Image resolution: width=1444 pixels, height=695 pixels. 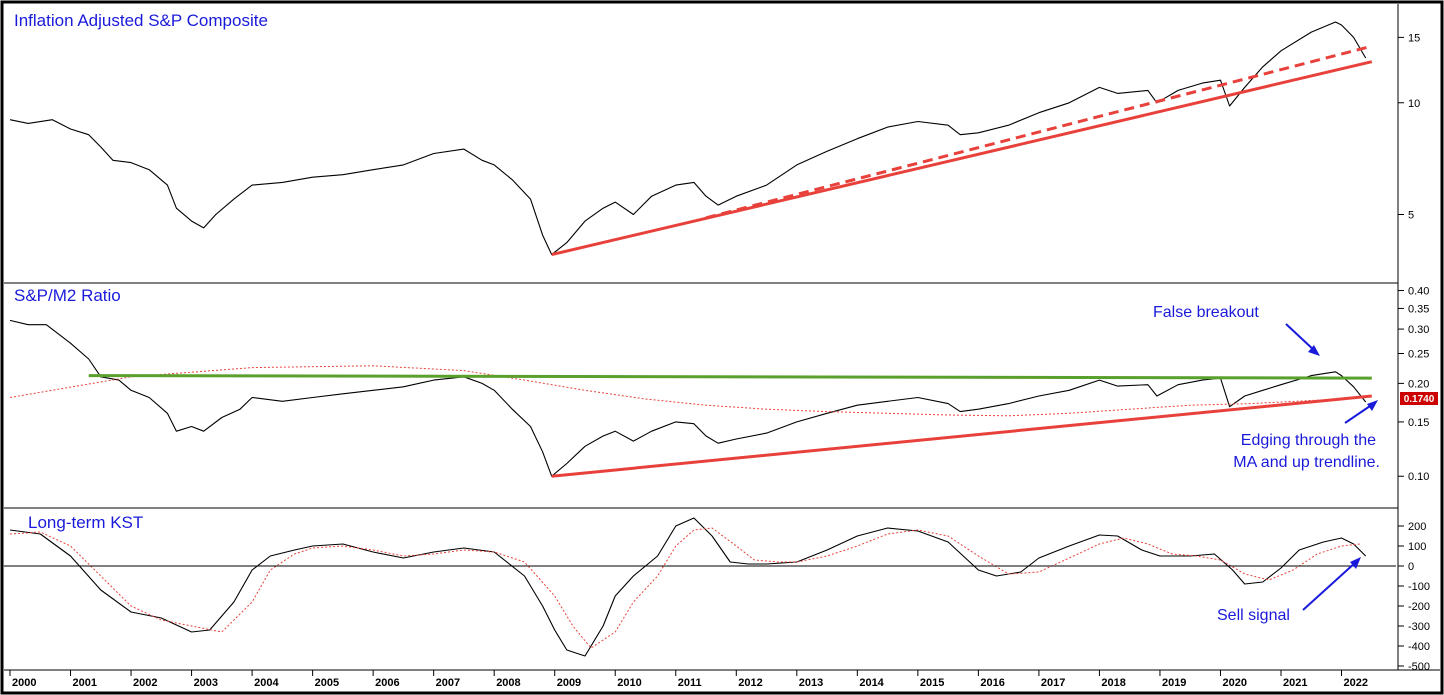 What do you see at coordinates (1295, 683) in the screenshot?
I see `xtick-label: 2021` at bounding box center [1295, 683].